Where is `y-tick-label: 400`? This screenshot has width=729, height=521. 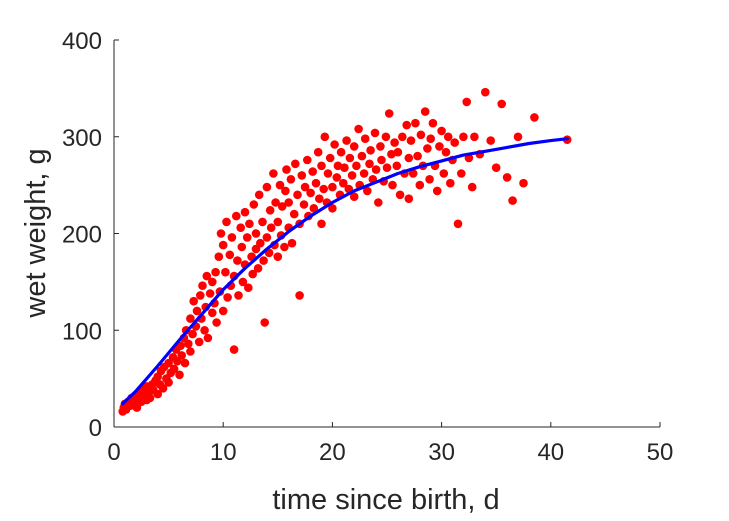
y-tick-label: 400 is located at coordinates (82, 41).